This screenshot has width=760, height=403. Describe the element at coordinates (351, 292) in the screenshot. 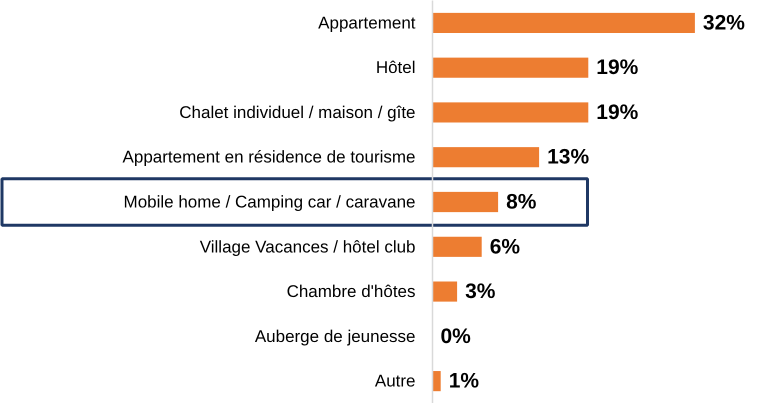

I see `y-tick-label: Chambre d'hôtes` at that location.